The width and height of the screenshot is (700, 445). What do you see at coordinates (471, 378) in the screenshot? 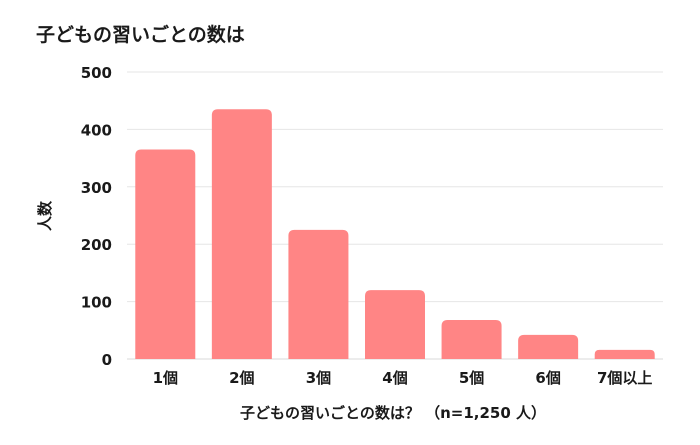
I see `x-tick-label: 5個` at bounding box center [471, 378].